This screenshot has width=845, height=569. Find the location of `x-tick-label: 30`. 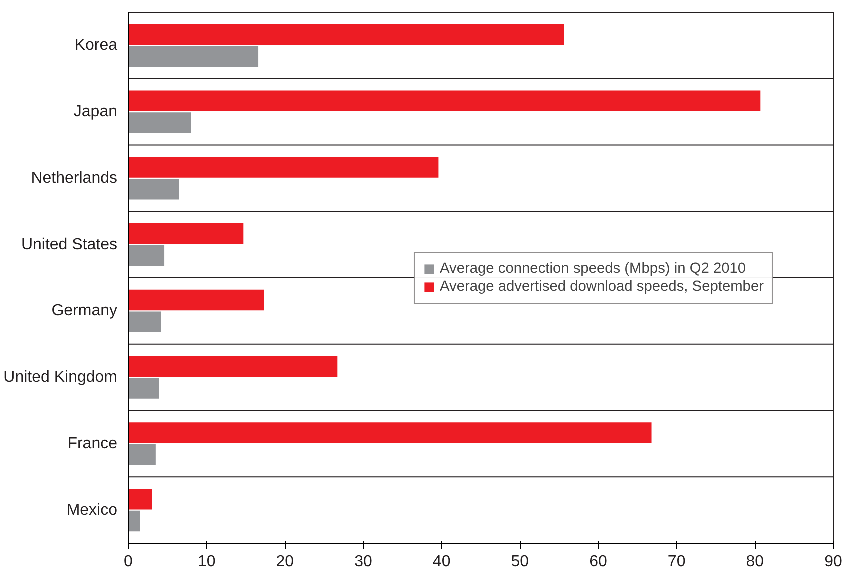

x-tick-label: 30 is located at coordinates (363, 561).